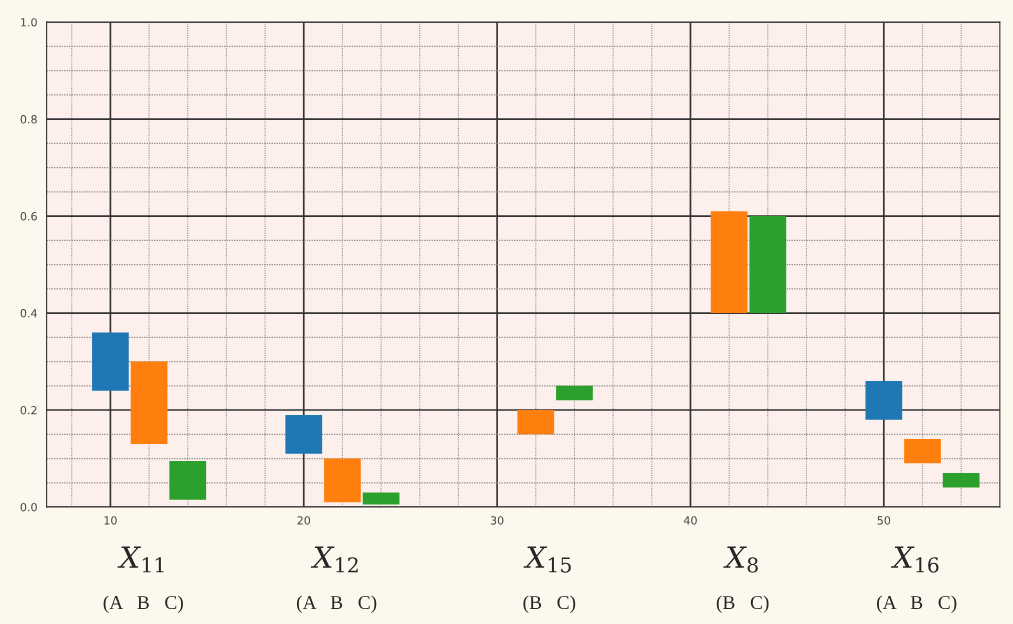  Describe the element at coordinates (884, 520) in the screenshot. I see `x-tick-label: 50` at that location.